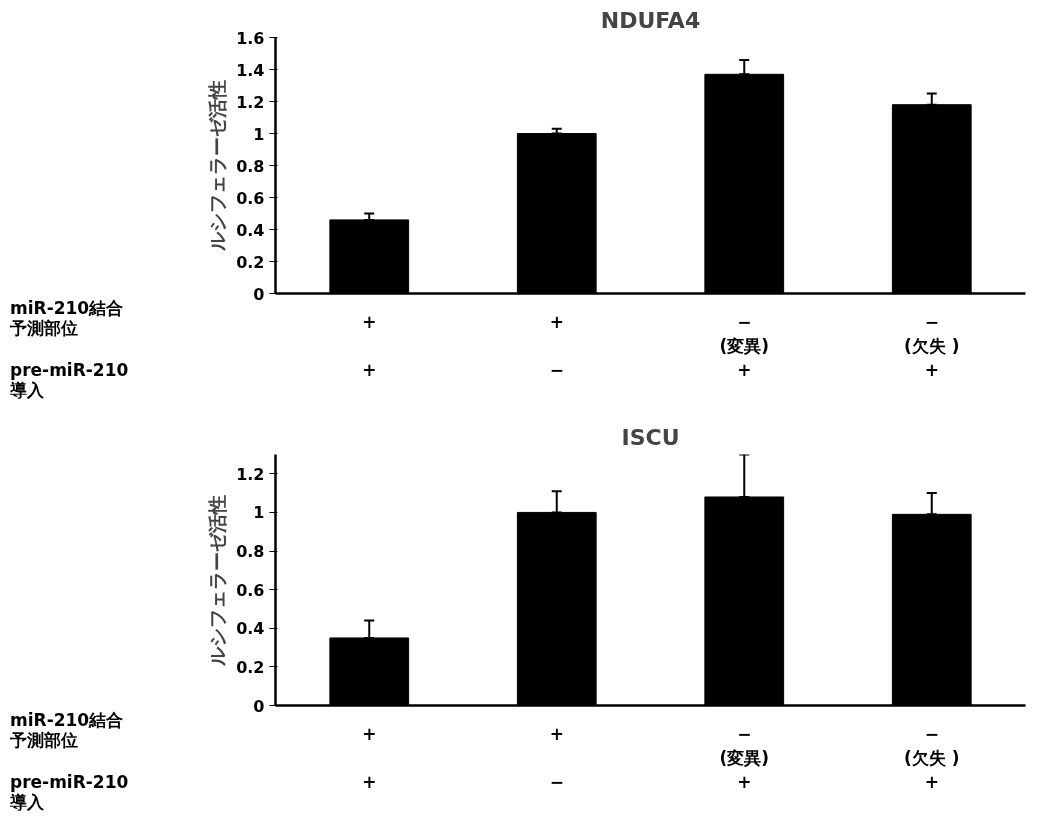  I want to click on y-tick-label: 1.4, so click(250, 70).